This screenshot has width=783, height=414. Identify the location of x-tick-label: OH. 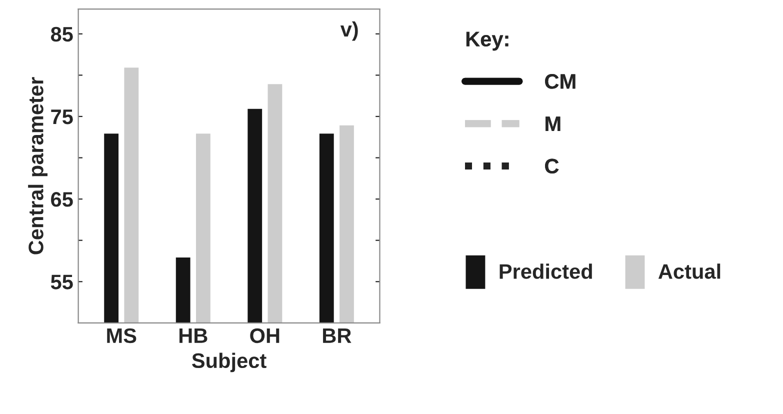
(265, 336).